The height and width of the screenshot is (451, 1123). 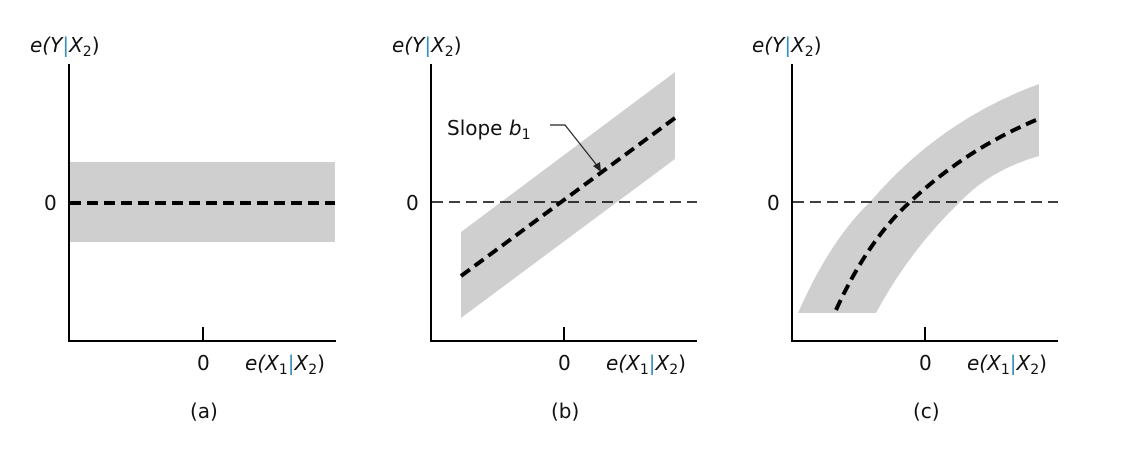 What do you see at coordinates (787, 46) in the screenshot?
I see `y-axis-label-c: e(Y|X2)` at bounding box center [787, 46].